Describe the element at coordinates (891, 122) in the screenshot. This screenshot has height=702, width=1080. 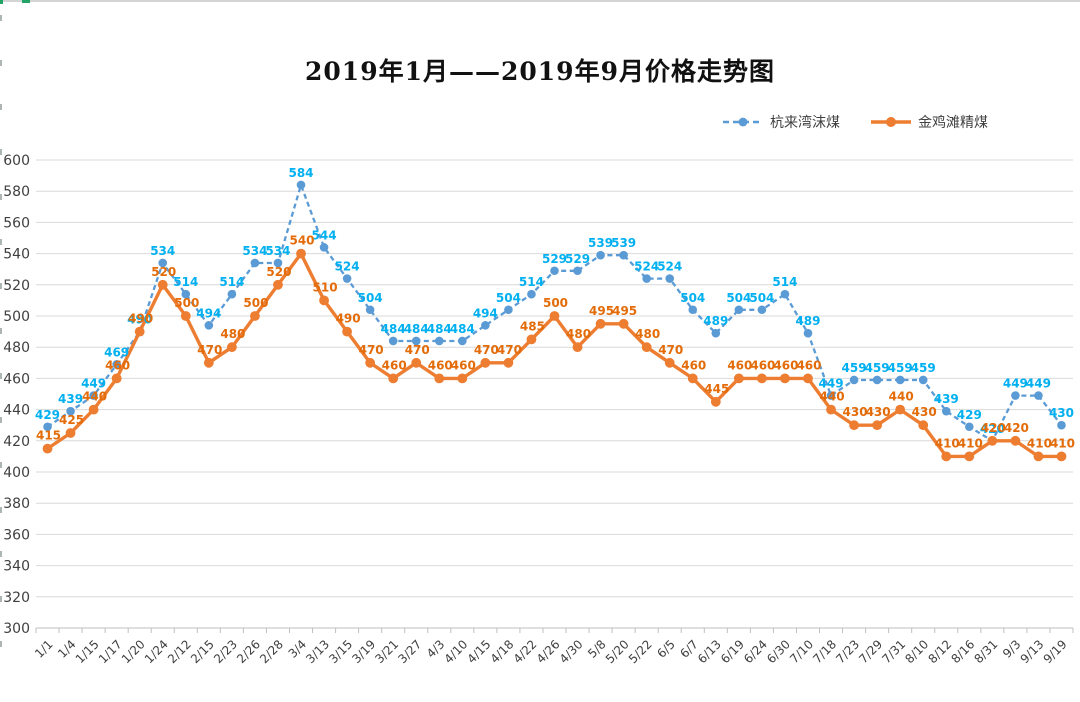
I see `solid-line-marker-icon` at that location.